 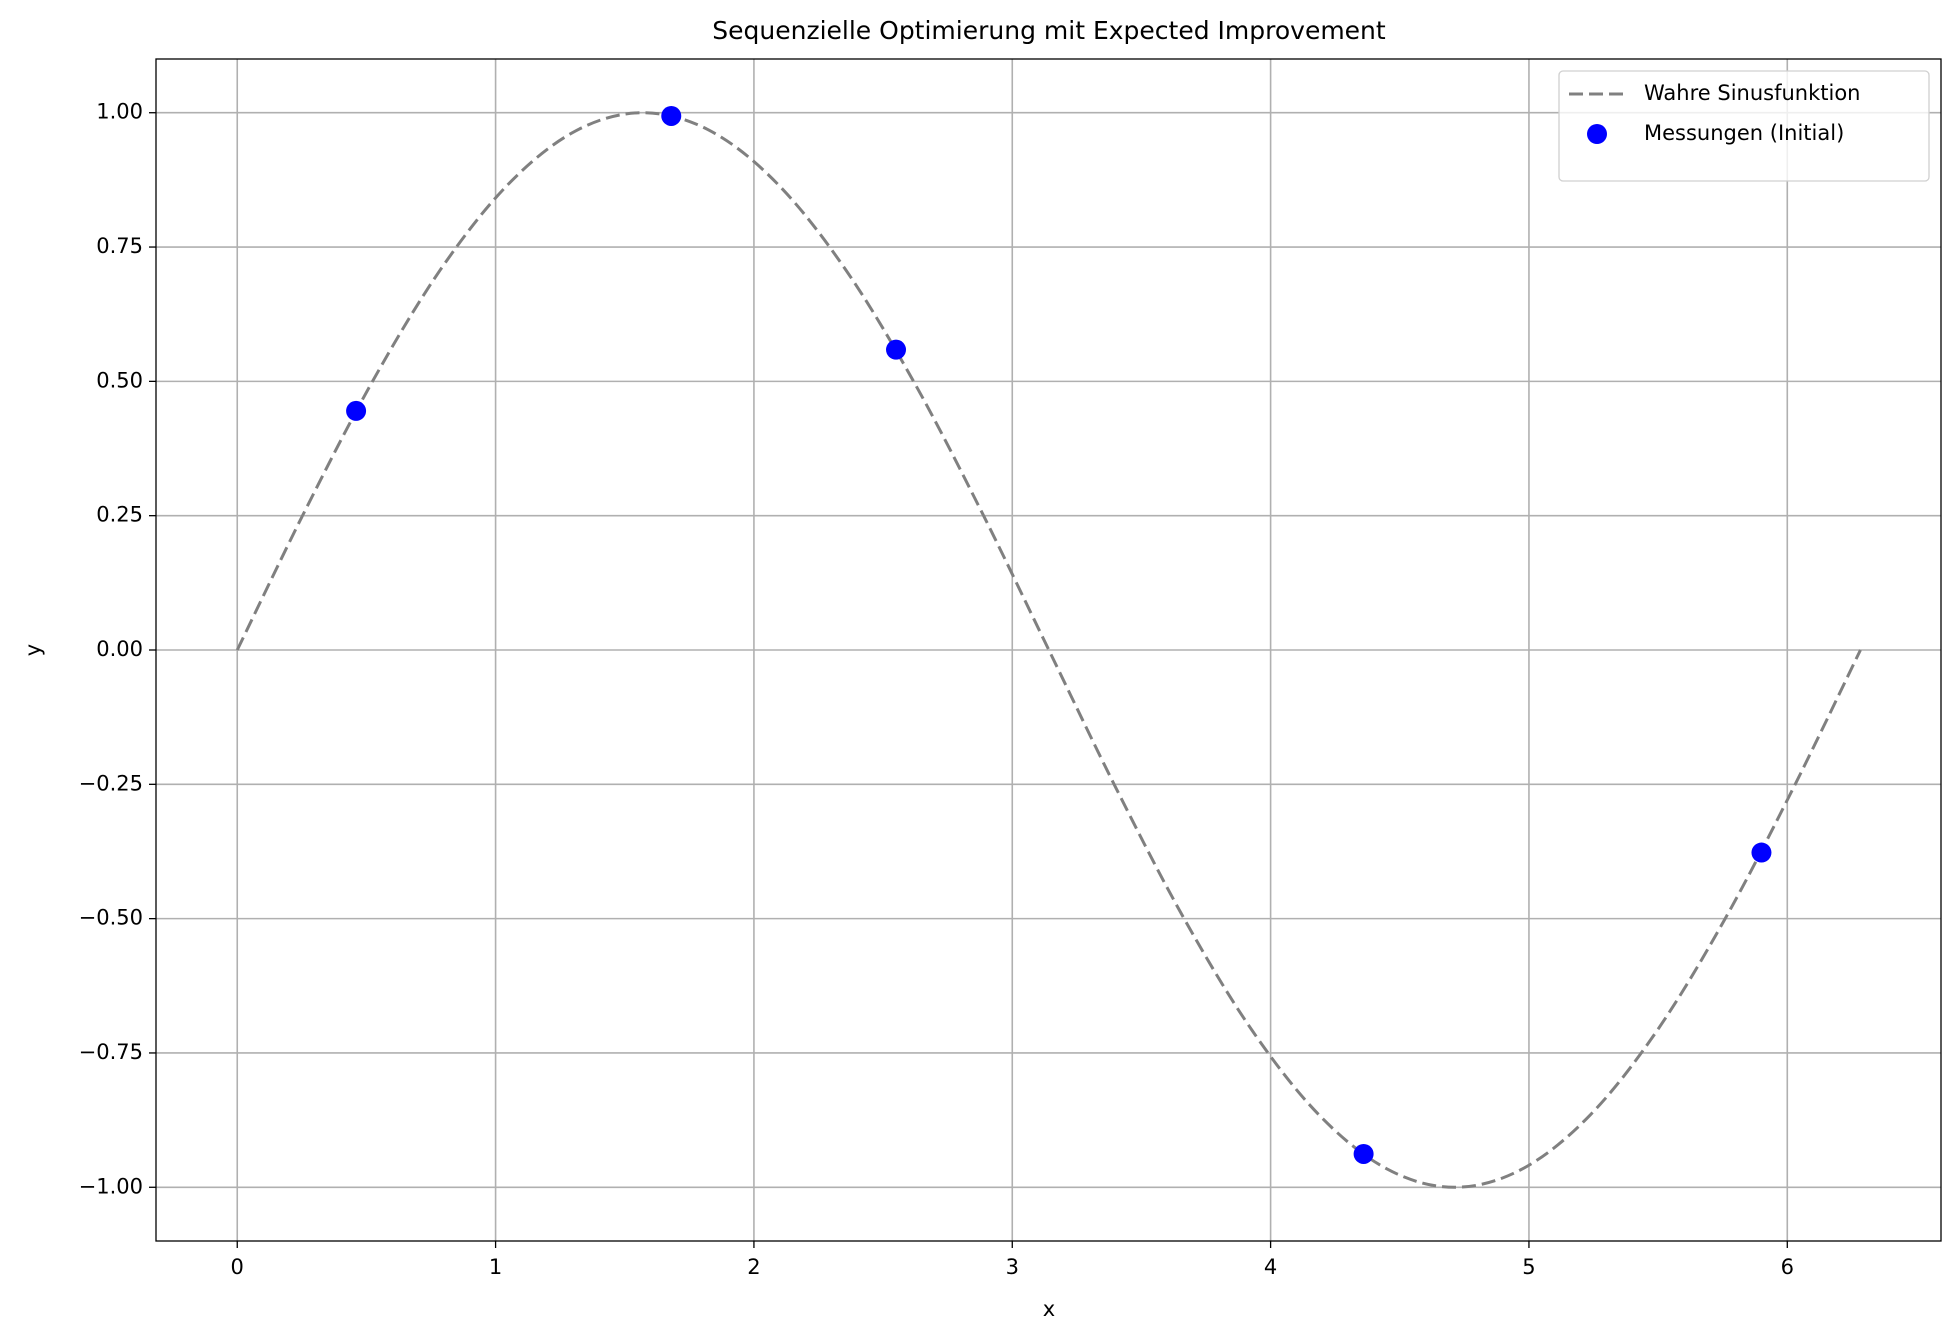 What do you see at coordinates (111, 918) in the screenshot?
I see `y-tick-label: −0.50` at bounding box center [111, 918].